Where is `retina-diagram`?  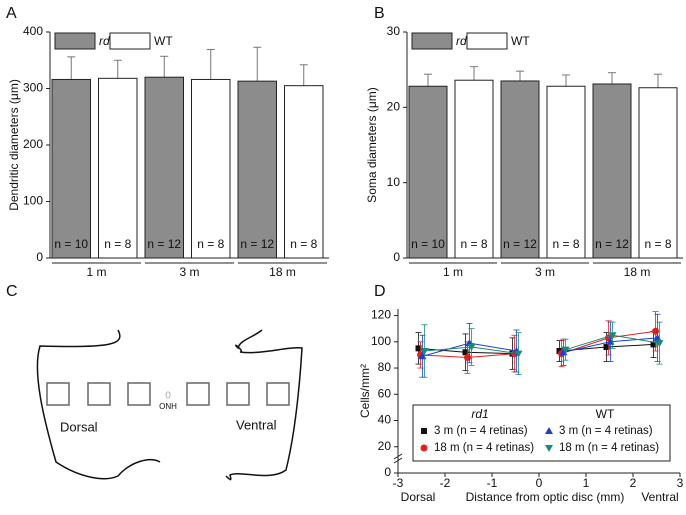
retina-diagram is located at coordinates (169, 405).